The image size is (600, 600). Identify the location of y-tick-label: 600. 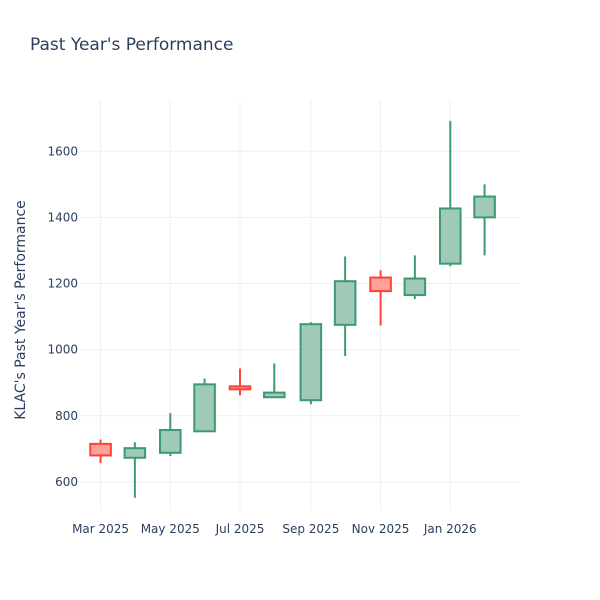
(66, 482).